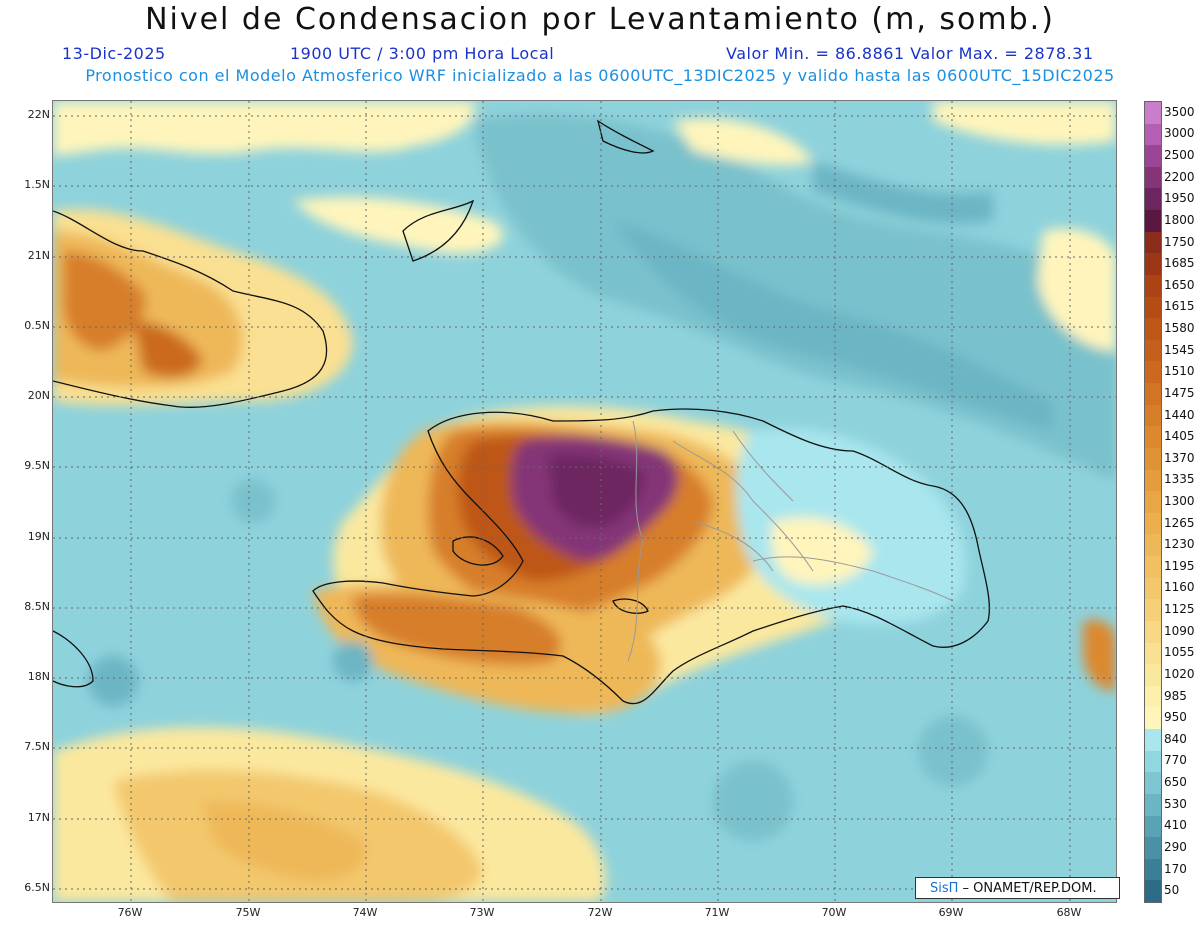 The image size is (1200, 927). What do you see at coordinates (1027, 888) in the screenshot?
I see `credit-text: – ONAMET/REP.DOM.` at bounding box center [1027, 888].